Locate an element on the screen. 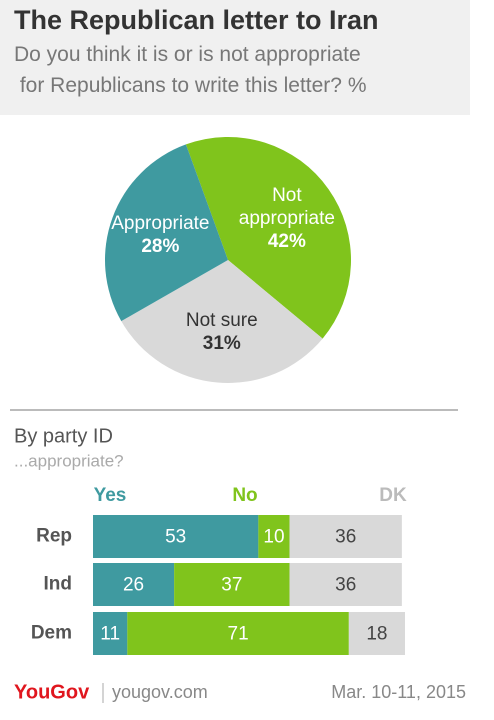 Image resolution: width=494 pixels, height=720 pixels. slice-label: Not sure 31% is located at coordinates (222, 332).